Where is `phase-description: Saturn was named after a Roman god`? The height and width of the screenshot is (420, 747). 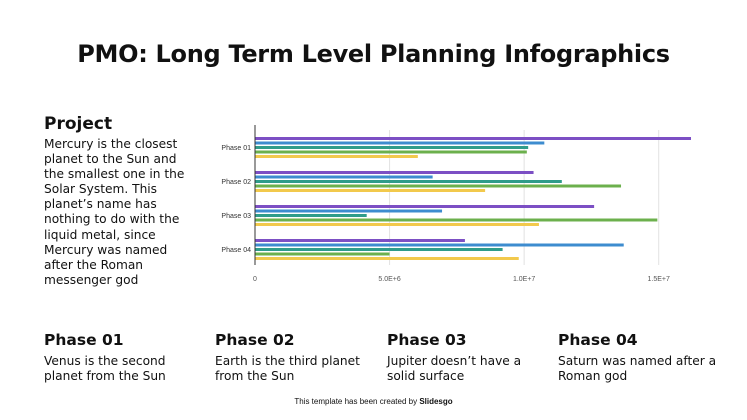 phase-description: Saturn was named after a Roman god is located at coordinates (637, 368).